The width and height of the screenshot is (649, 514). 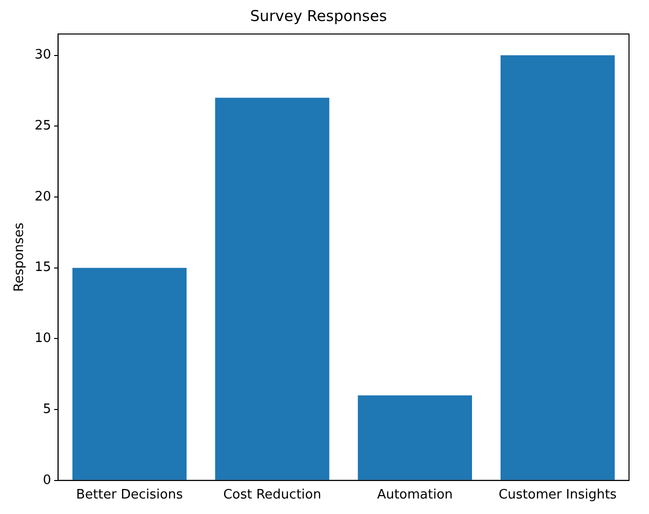 What do you see at coordinates (319, 15) in the screenshot?
I see `chart-title: Survey Responses` at bounding box center [319, 15].